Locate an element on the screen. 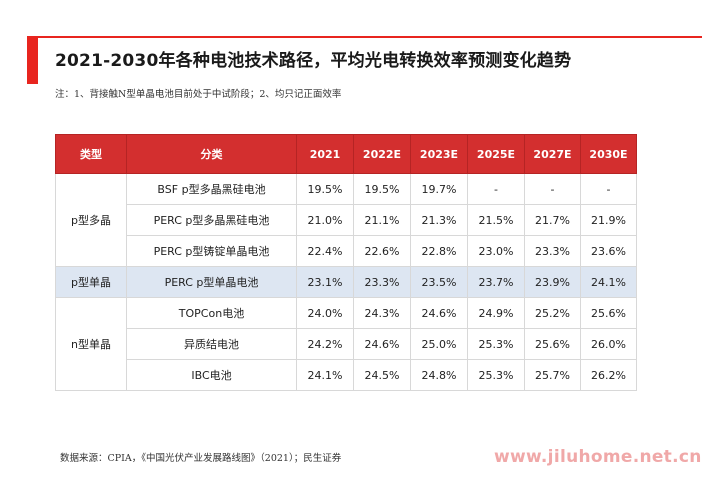 This screenshot has width=702, height=483. value-cell: 23.5% is located at coordinates (439, 282).